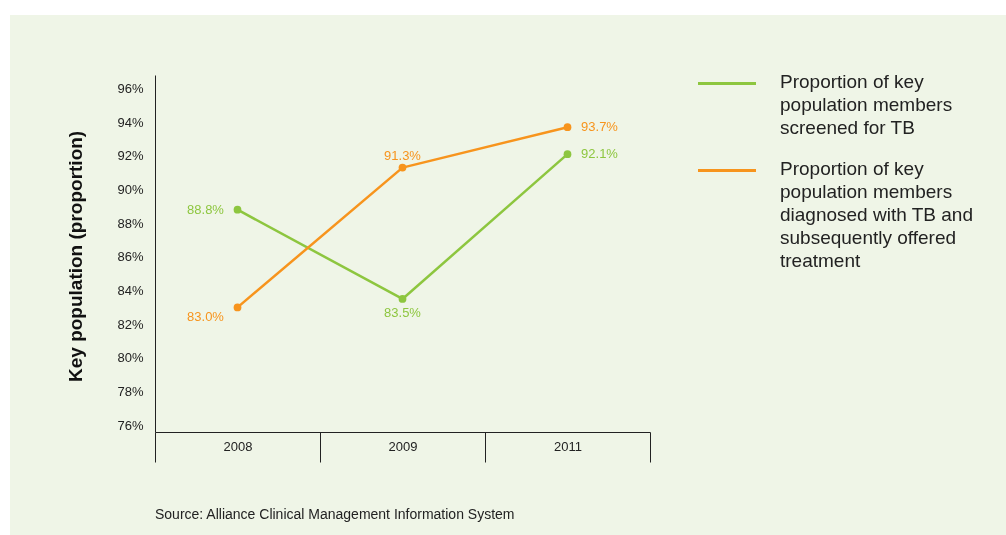 The image size is (1006, 535). What do you see at coordinates (568, 446) in the screenshot?
I see `x-tick-label: 2011` at bounding box center [568, 446].